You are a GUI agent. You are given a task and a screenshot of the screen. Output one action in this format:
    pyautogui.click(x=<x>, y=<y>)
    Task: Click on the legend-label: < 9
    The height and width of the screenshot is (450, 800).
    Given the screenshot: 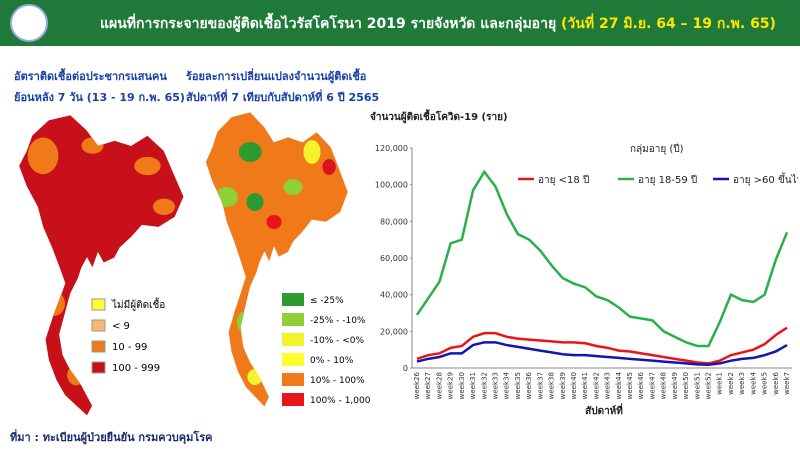 What is the action you would take?
    pyautogui.click(x=121, y=326)
    